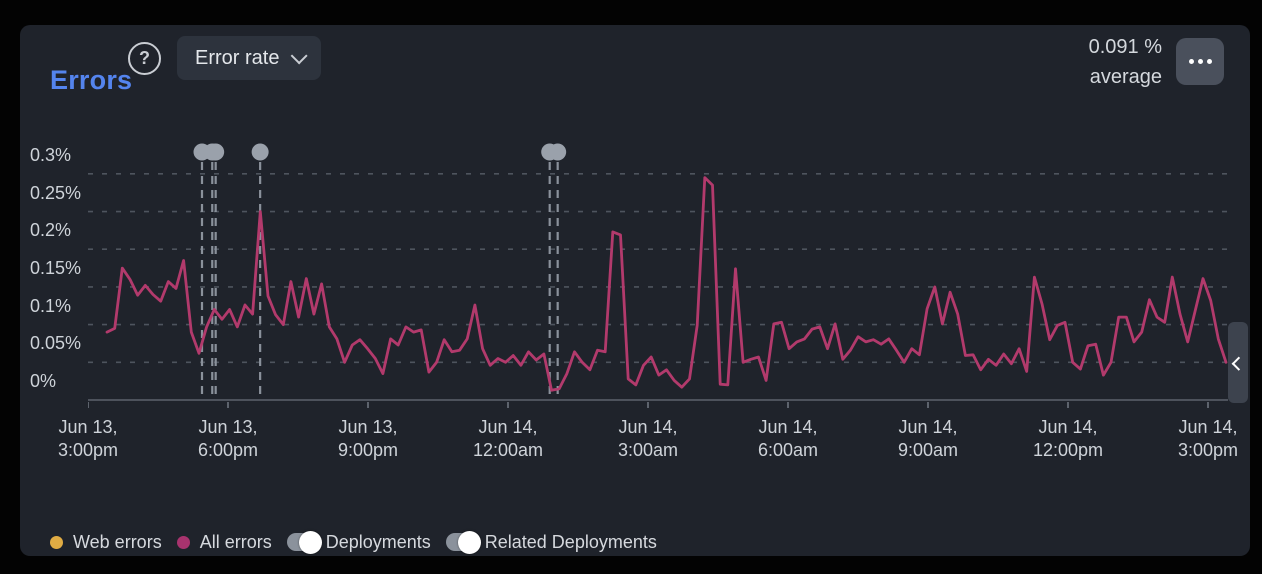  Describe the element at coordinates (183, 542) in the screenshot. I see `all-errors-dot-icon` at that location.